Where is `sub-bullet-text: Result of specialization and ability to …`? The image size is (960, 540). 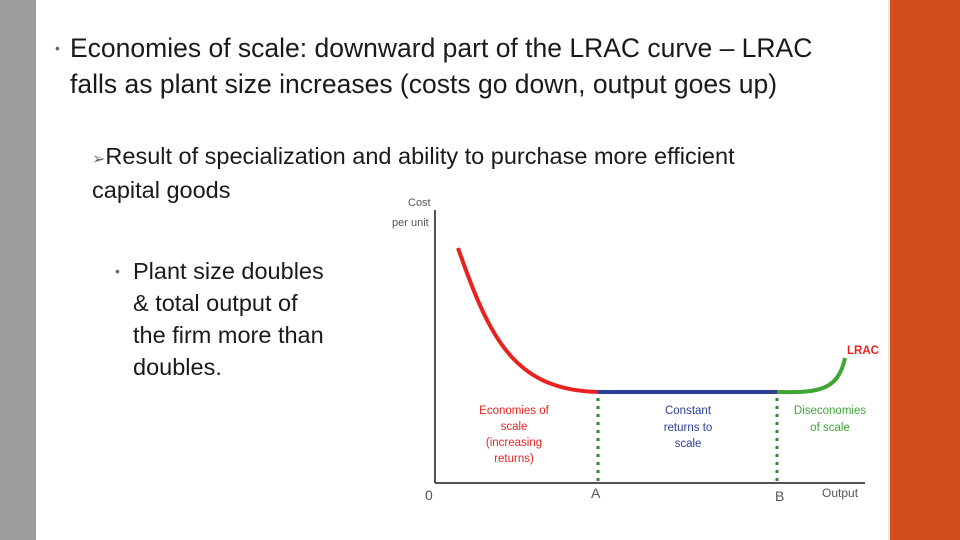 sub-bullet-text: Result of specialization and ability to … is located at coordinates (413, 173).